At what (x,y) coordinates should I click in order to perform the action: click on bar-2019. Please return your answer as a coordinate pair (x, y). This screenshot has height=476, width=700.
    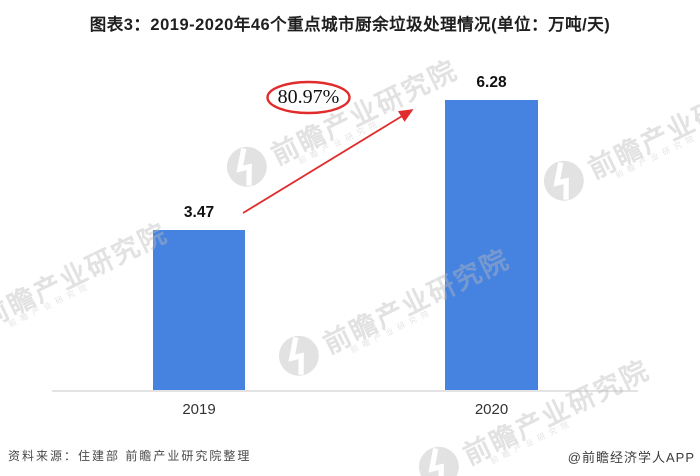
    Looking at the image, I should click on (199, 310).